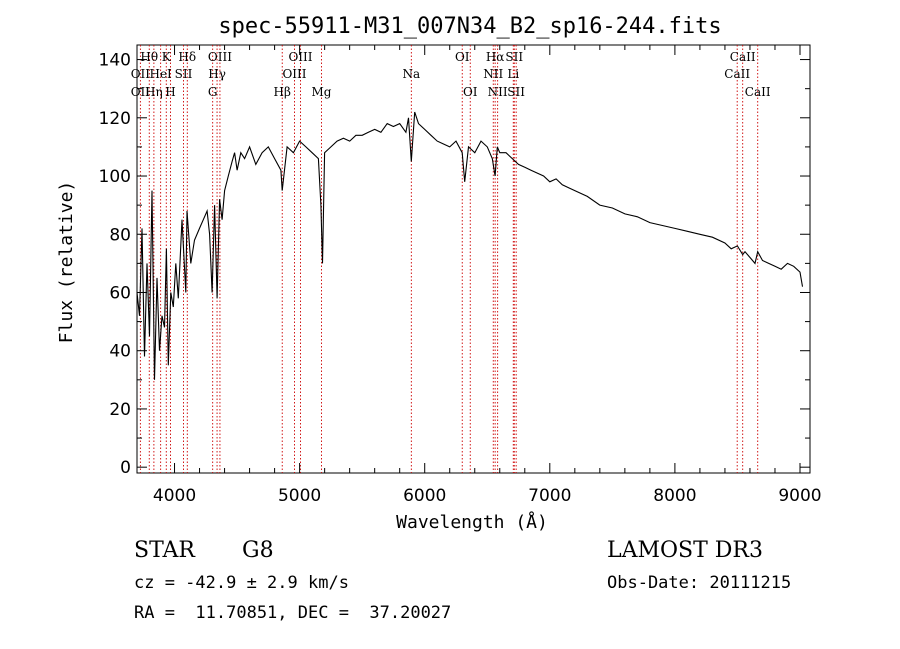 Image resolution: width=900 pixels, height=649 pixels. What do you see at coordinates (495, 57) in the screenshot?
I see `line-marker-label: Hα` at bounding box center [495, 57].